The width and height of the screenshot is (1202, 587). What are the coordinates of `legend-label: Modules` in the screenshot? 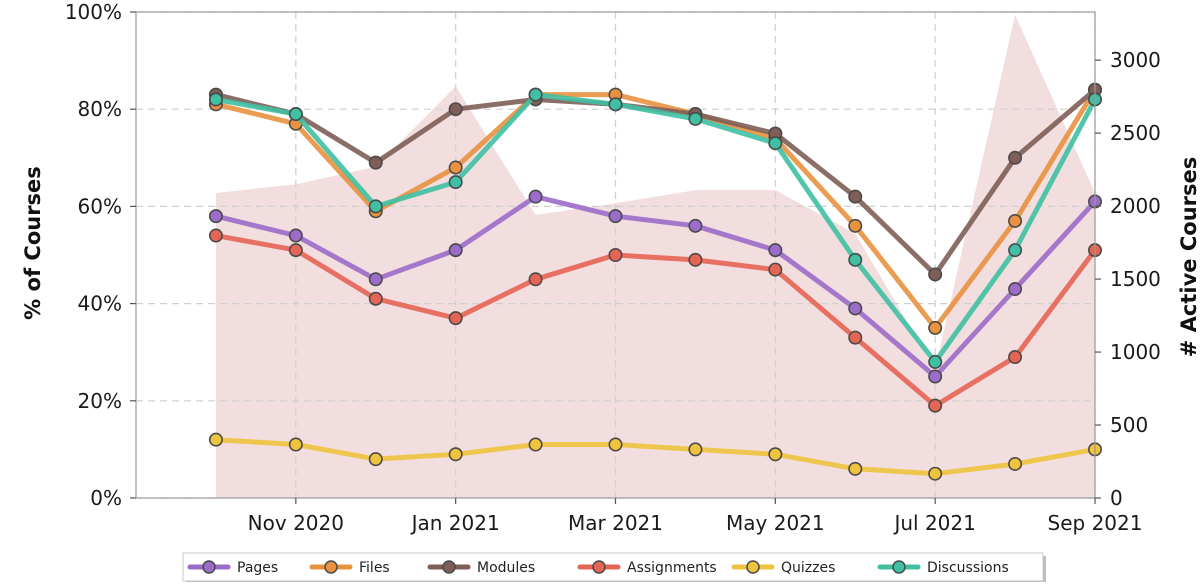 It's located at (506, 568).